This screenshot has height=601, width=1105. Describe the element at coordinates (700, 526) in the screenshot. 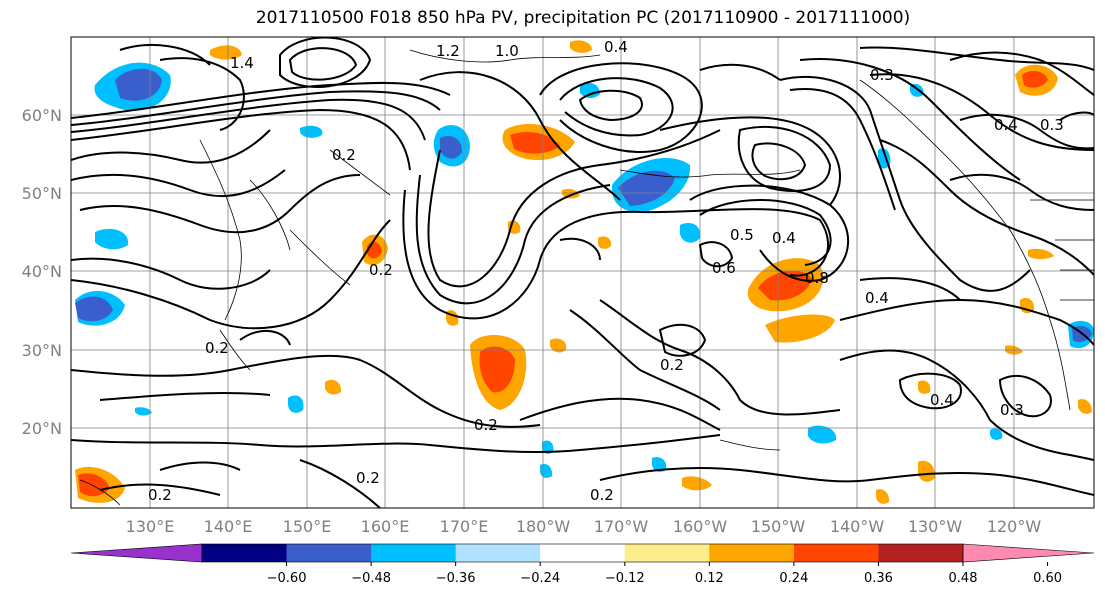

I see `lon-tick-label: 160°W` at that location.